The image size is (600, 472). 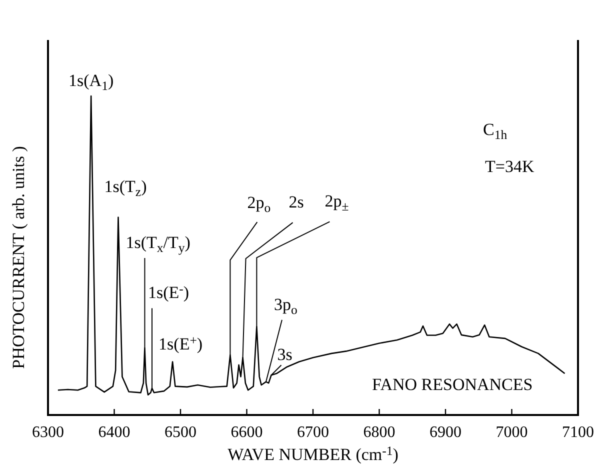 What do you see at coordinates (512, 432) in the screenshot?
I see `x-tick-label: 7000` at bounding box center [512, 432].